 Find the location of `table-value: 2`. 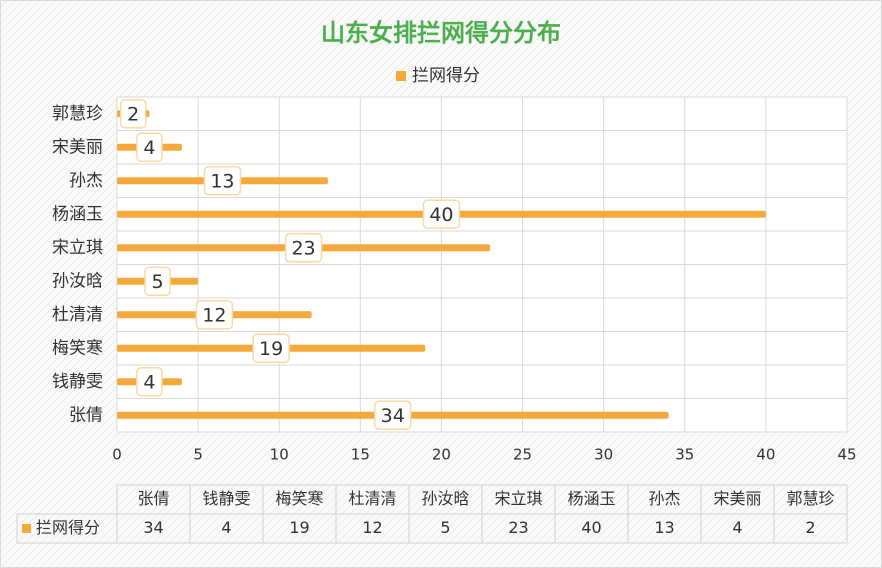

table-value: 2 is located at coordinates (810, 527).